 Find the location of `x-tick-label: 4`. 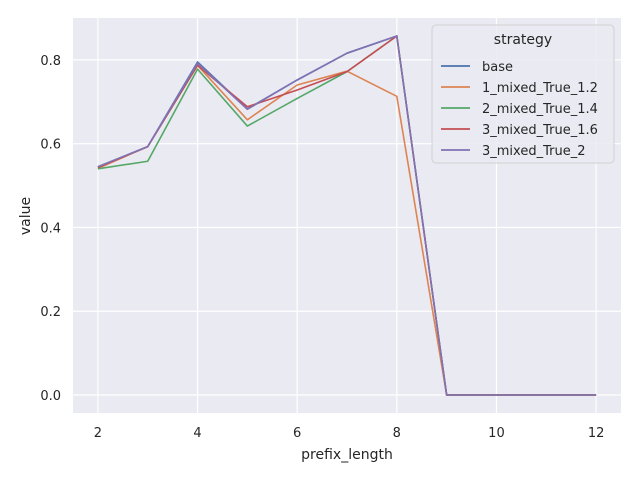

x-tick-label: 4 is located at coordinates (197, 433).